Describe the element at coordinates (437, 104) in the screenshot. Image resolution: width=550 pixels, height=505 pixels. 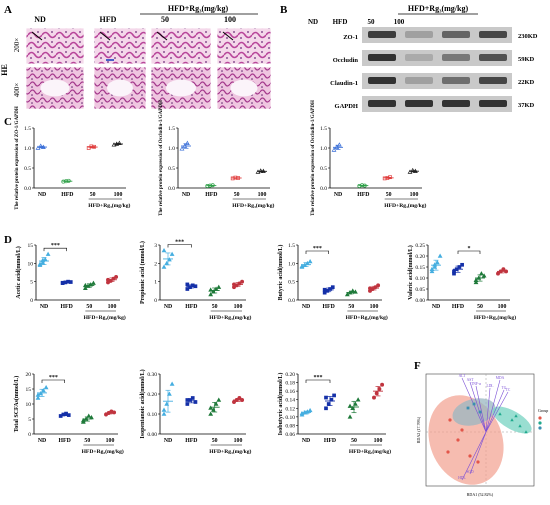
I see `blot-membrane` at that location.